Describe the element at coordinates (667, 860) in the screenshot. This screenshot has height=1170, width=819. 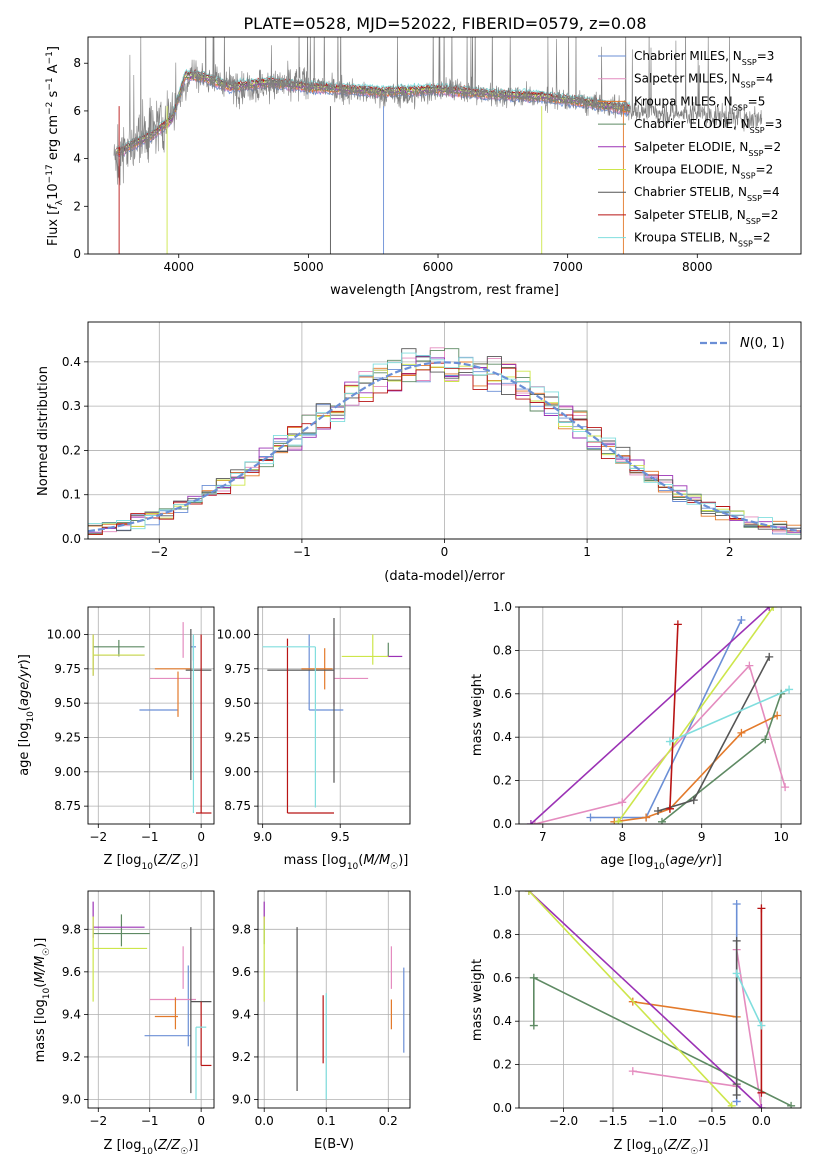
I see `weight-vs-age-xlabel-part: (` at that location.